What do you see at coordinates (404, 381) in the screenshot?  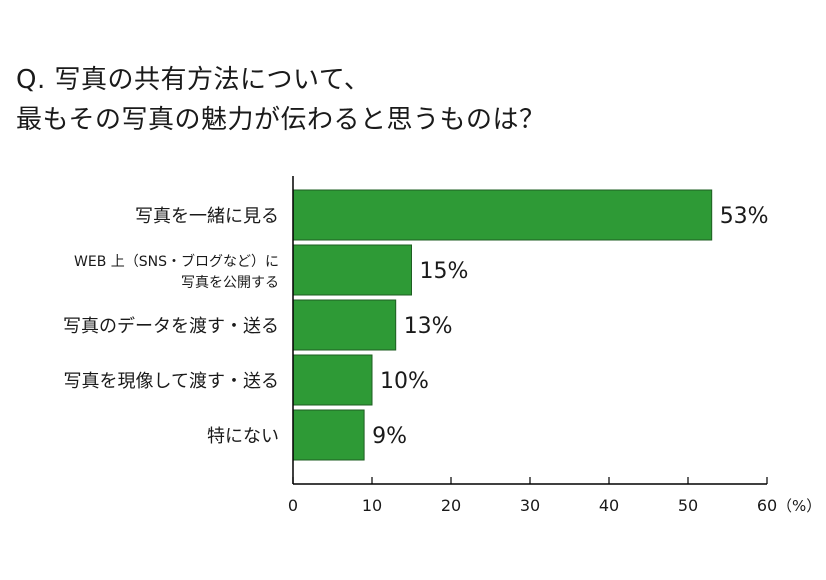 I see `value-label-3: 10%` at bounding box center [404, 381].